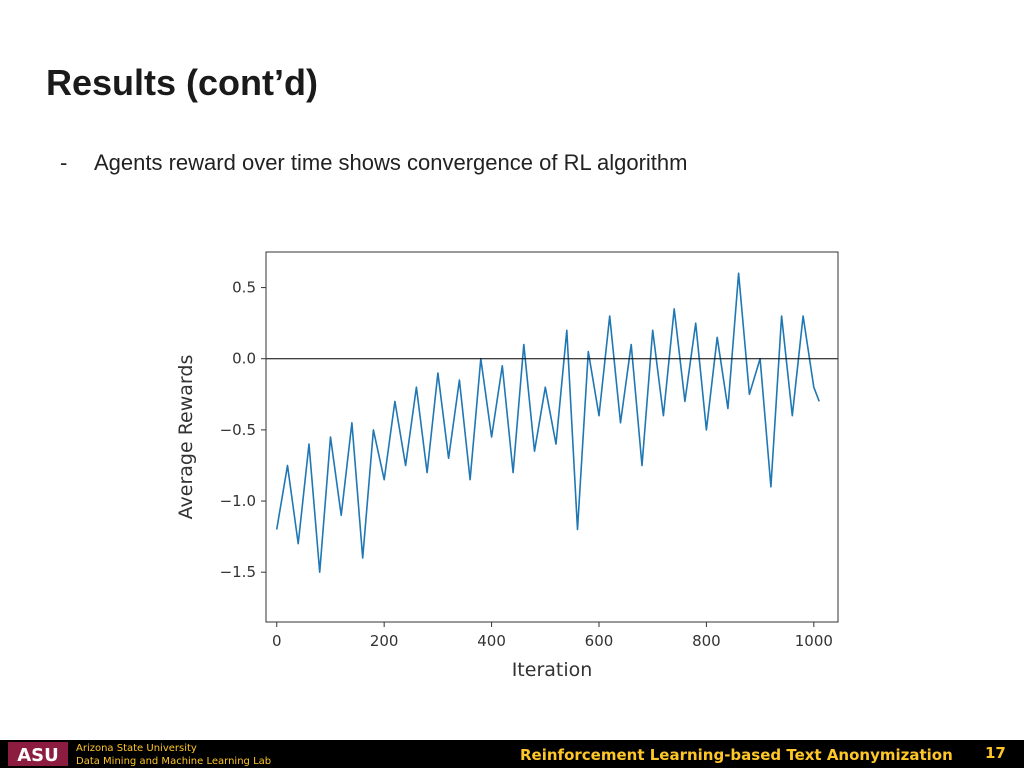 This screenshot has width=1024, height=769. I want to click on lab-name: Data Mining and Machine Learning Lab, so click(174, 761).